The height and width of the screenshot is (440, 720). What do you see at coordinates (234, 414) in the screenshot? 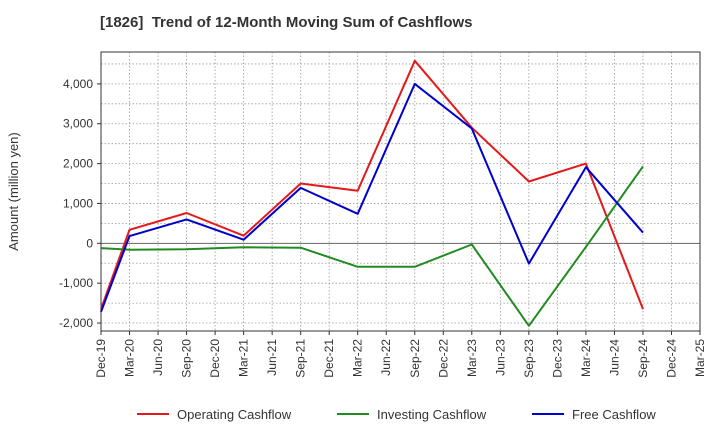
I see `legend-label: Operating Cashflow` at bounding box center [234, 414].